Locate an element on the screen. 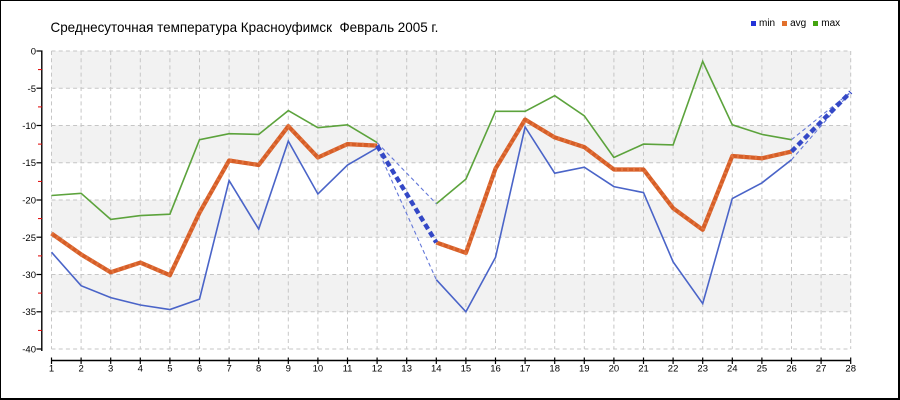 This screenshot has height=400, width=900. svg-text: -5 is located at coordinates (32, 89).